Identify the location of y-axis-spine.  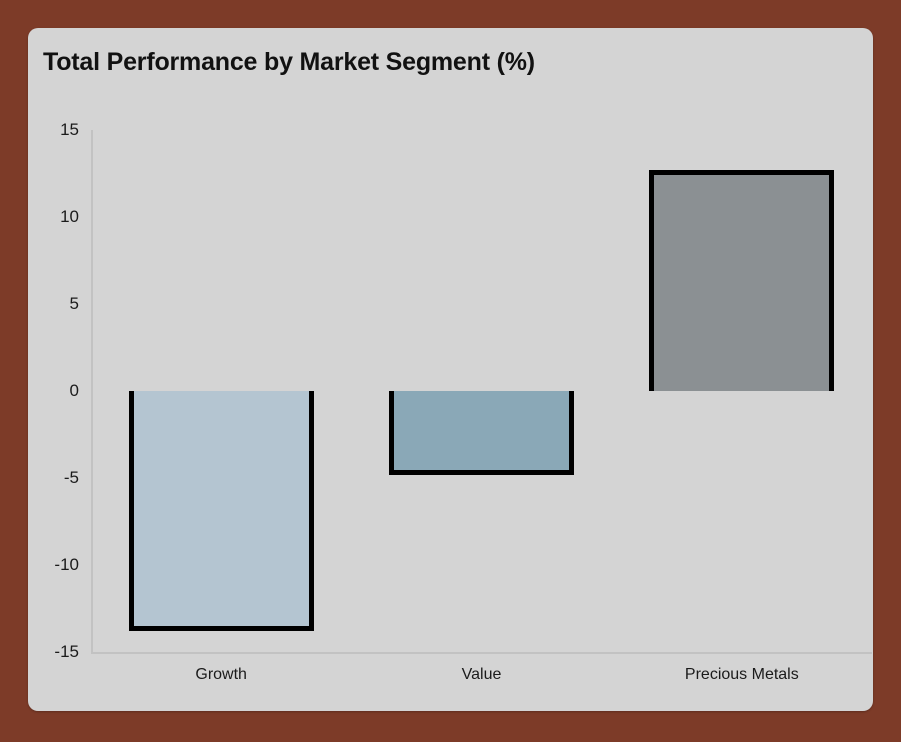
(92, 391).